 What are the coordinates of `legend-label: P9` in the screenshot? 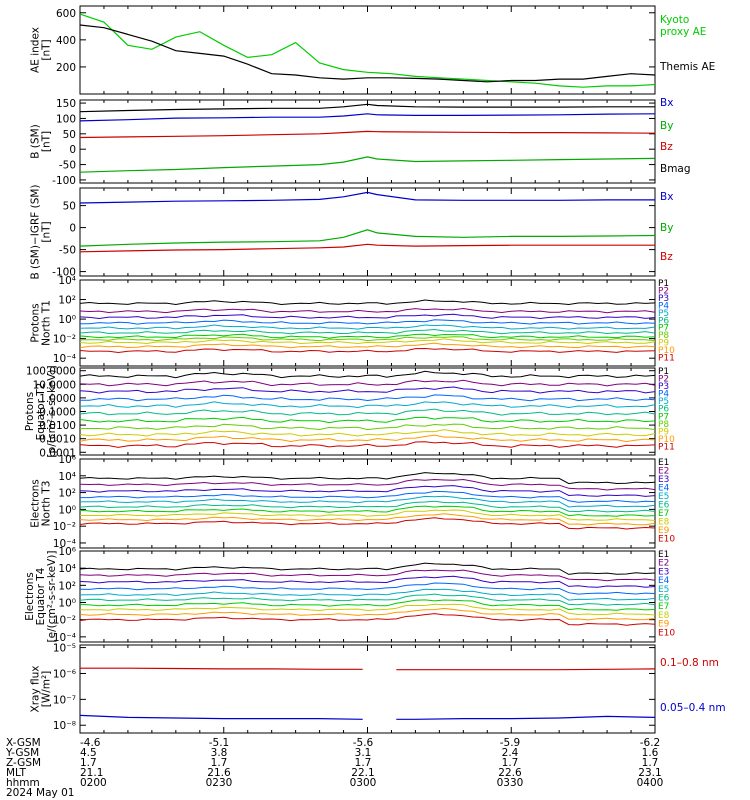 It's located at (663, 432).